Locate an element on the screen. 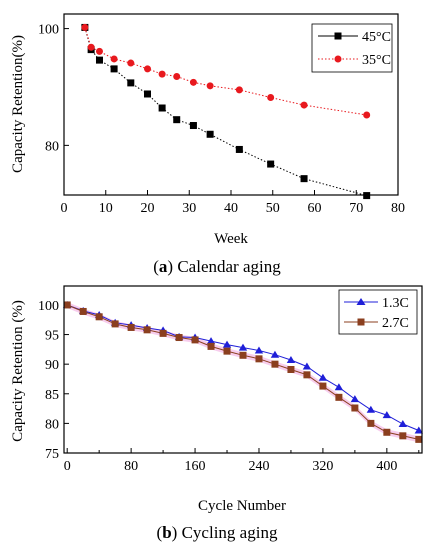 The image size is (434, 550). cycling-legend: 1.3C 2.7C is located at coordinates (378, 312).